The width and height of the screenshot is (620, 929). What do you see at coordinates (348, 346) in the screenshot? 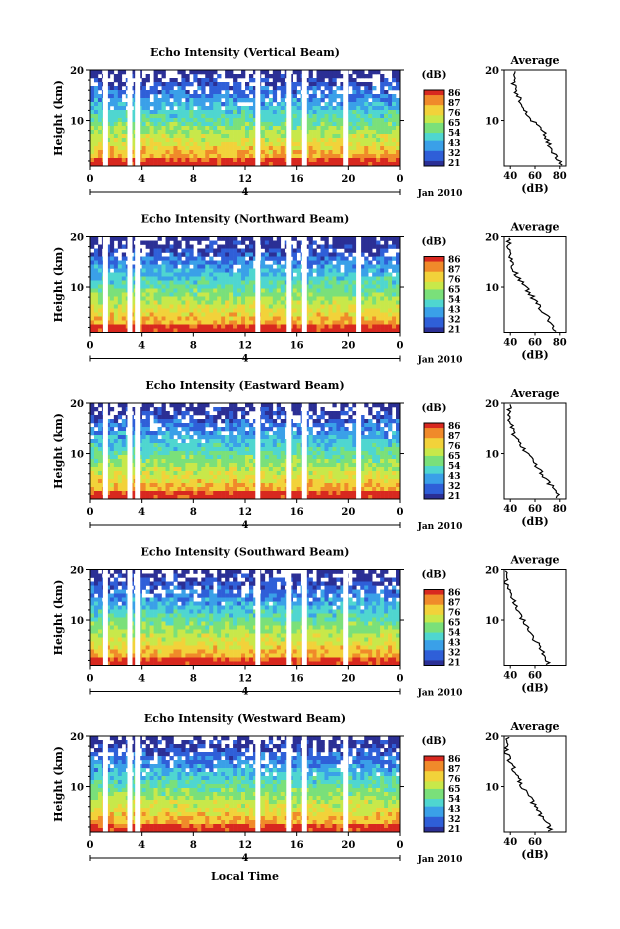
I see `panel-2-xtick-label: 20` at bounding box center [348, 346].